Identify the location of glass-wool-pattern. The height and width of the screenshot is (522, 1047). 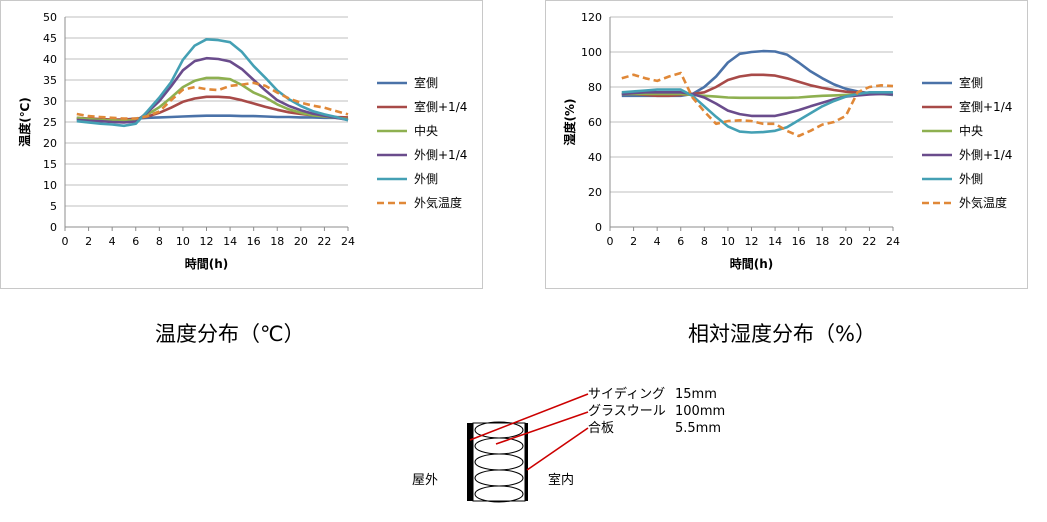
(499, 462).